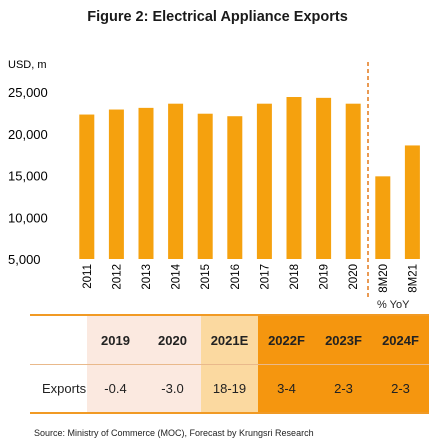 The image size is (435, 446). I want to click on x-tick-label: 2015, so click(206, 277).